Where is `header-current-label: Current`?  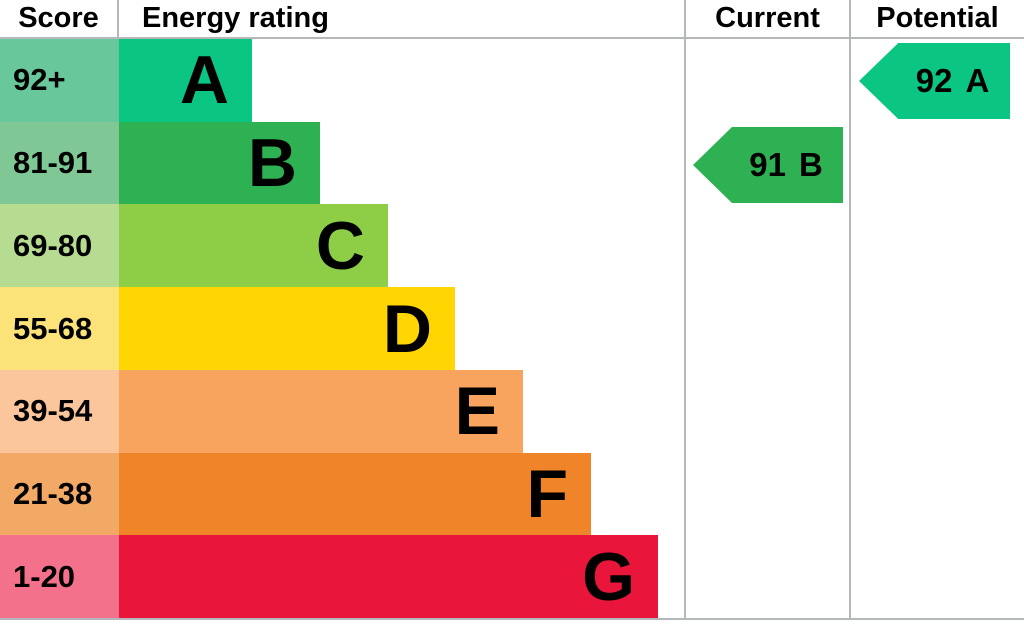
header-current-label: Current is located at coordinates (767, 18).